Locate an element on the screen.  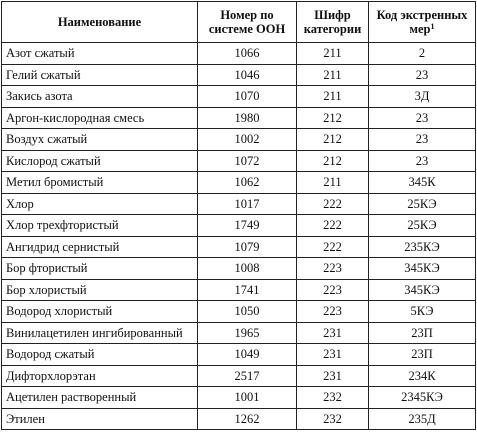
cell-code: 235КЭ is located at coordinates (422, 246).